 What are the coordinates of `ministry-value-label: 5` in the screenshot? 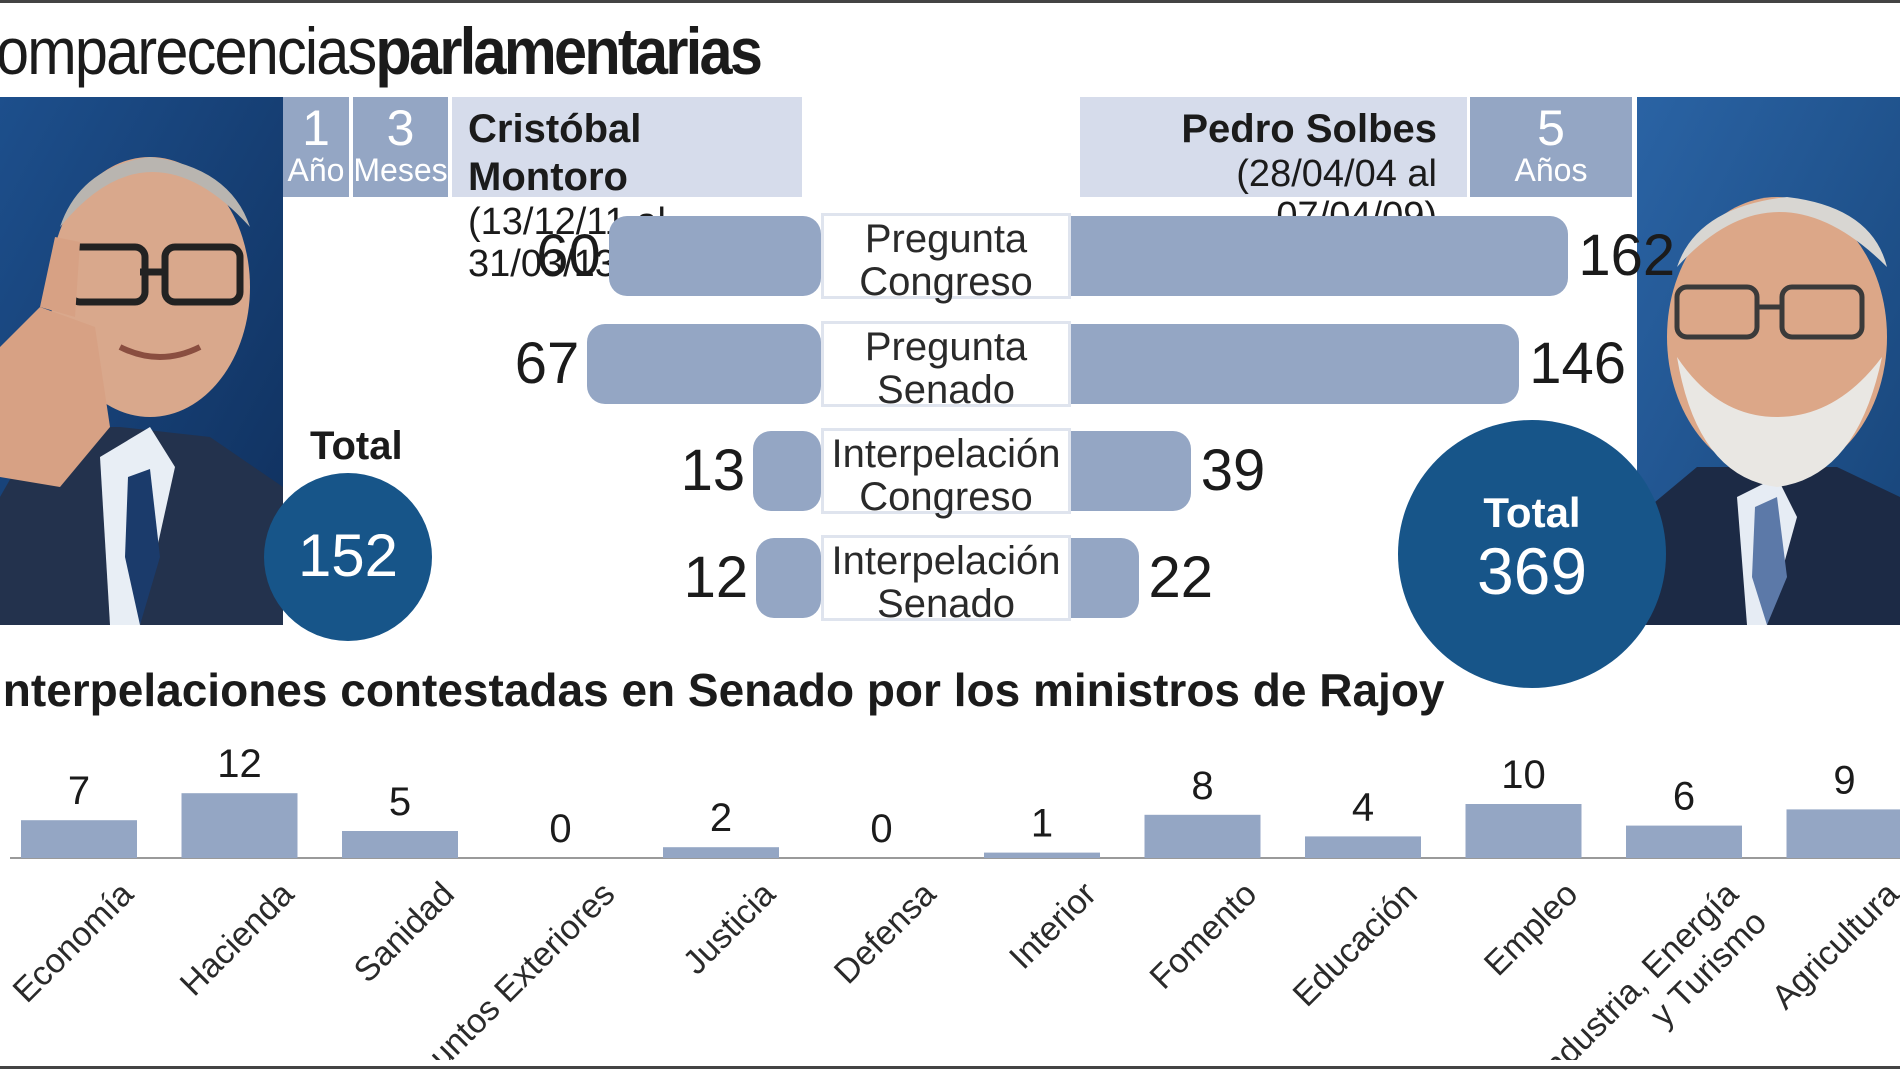 It's located at (400, 802).